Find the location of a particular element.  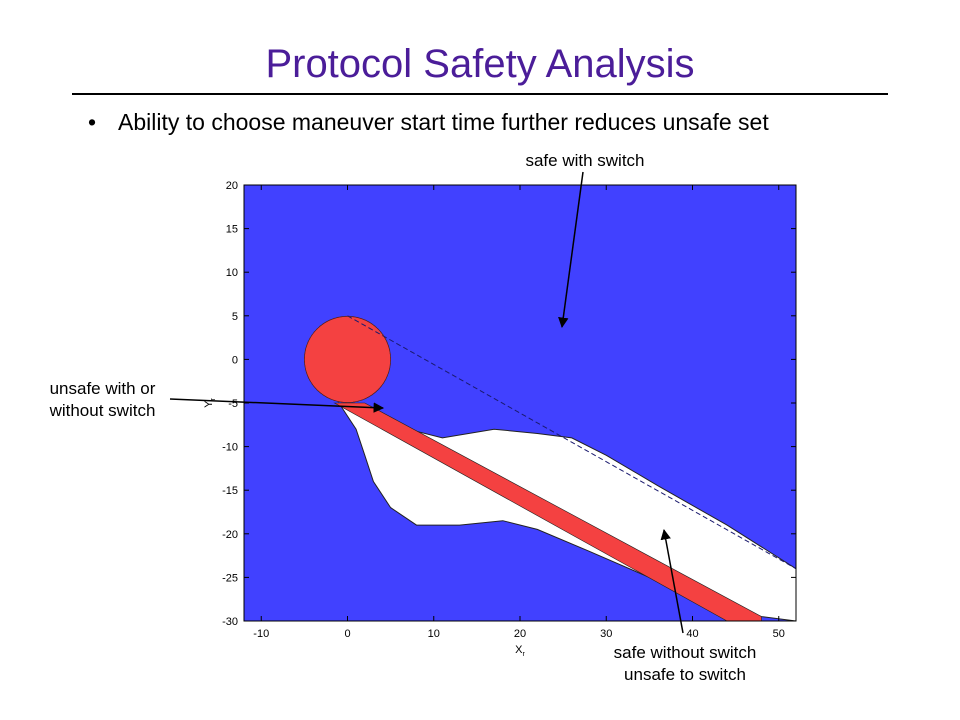

x-tick-label: 10 is located at coordinates (434, 634).